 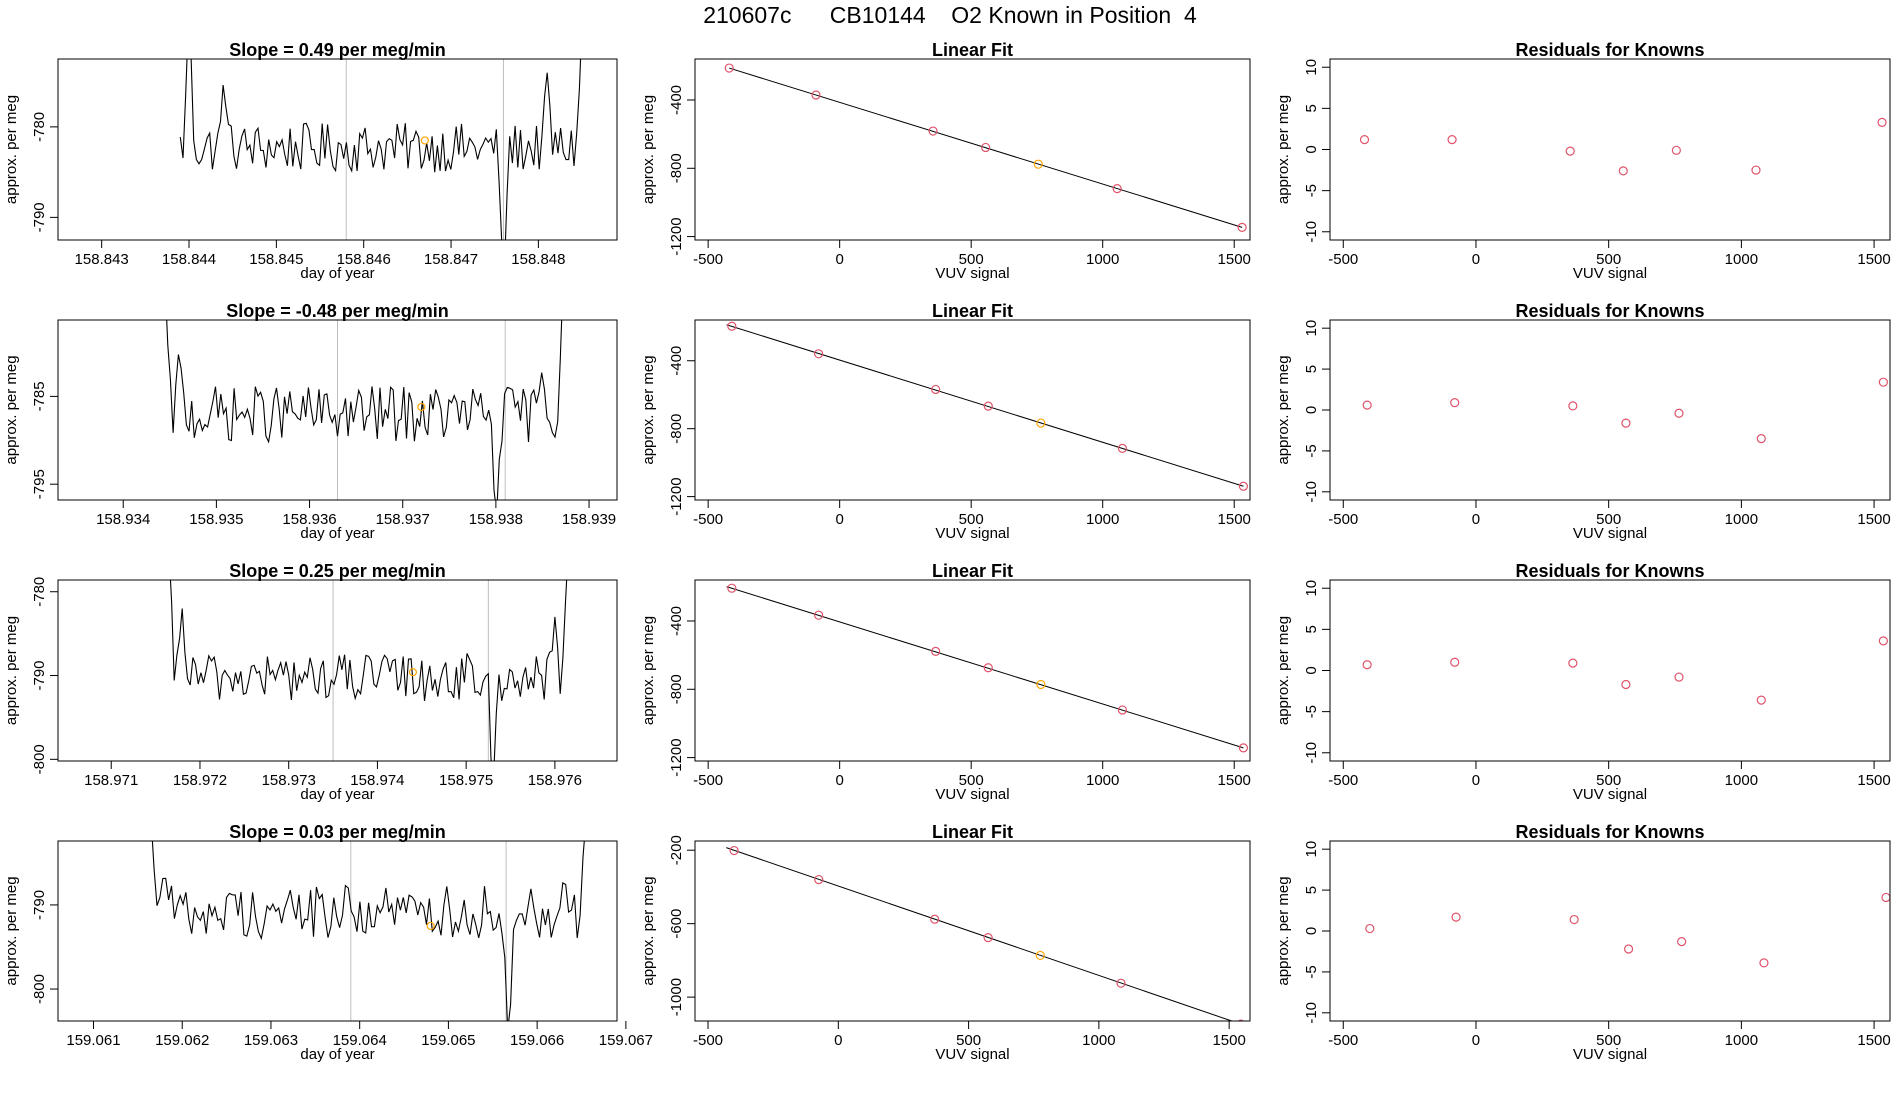 I want to click on x-tick-label: 159.064, so click(x=360, y=1040).